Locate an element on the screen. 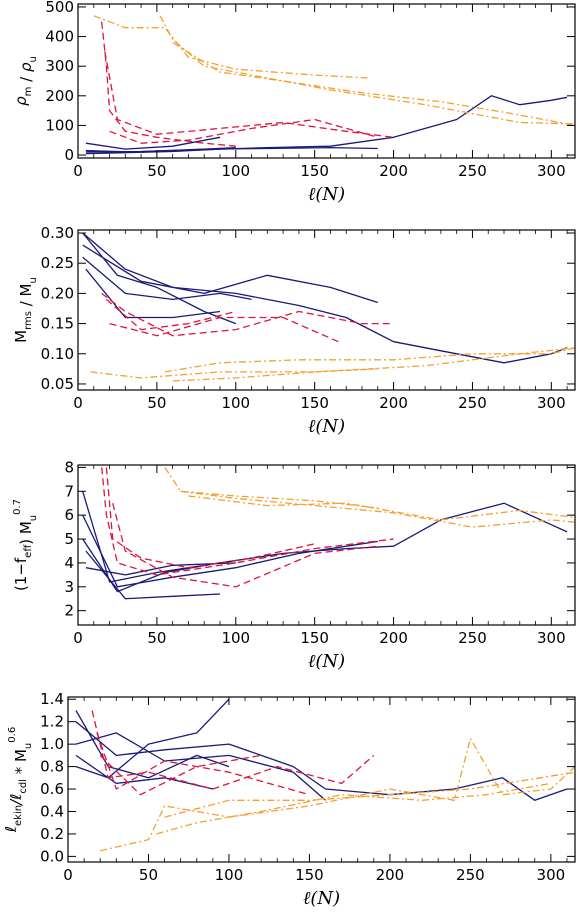 Image resolution: width=580 pixels, height=919 pixels. y-tick-label: 1.4 is located at coordinates (52, 699).